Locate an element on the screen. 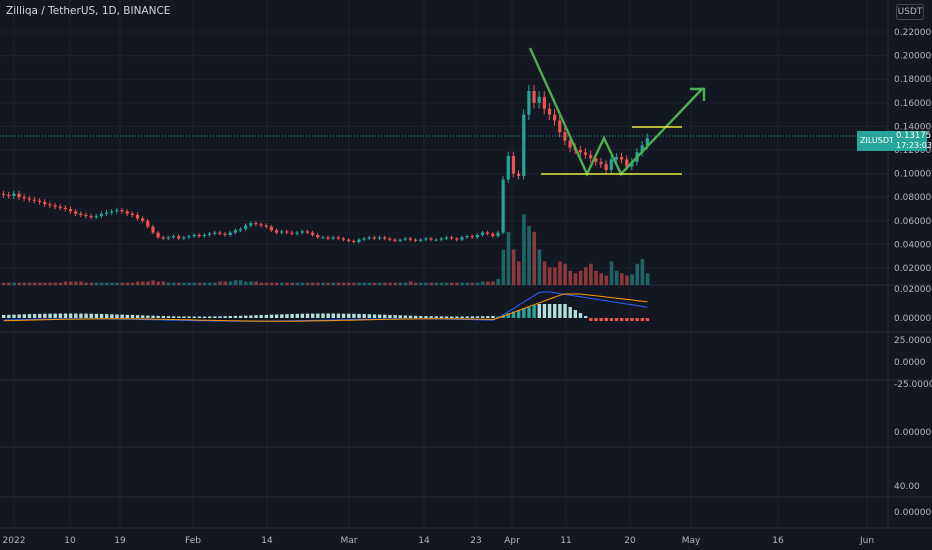 The width and height of the screenshot is (932, 550). date-label: Mar is located at coordinates (349, 541).